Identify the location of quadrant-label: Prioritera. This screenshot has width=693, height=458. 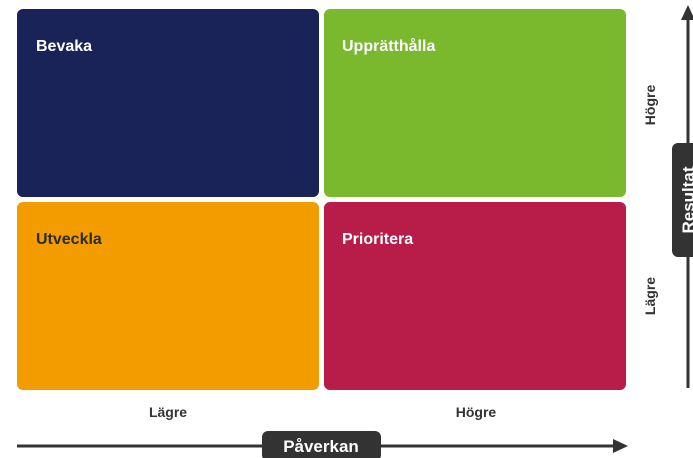
(377, 239).